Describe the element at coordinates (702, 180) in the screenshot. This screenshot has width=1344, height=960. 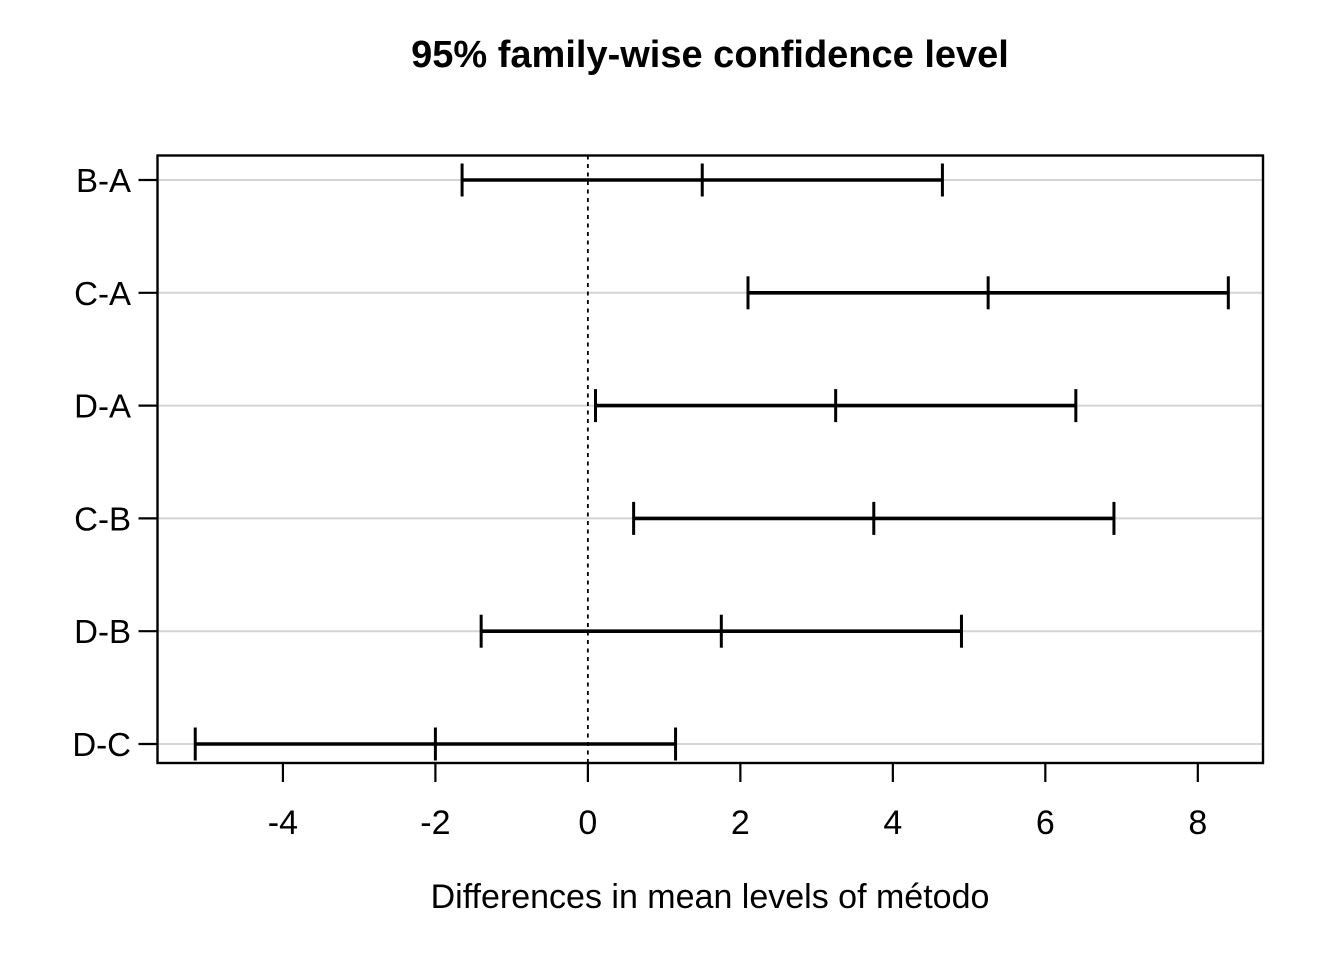
I see `ci-B-A` at that location.